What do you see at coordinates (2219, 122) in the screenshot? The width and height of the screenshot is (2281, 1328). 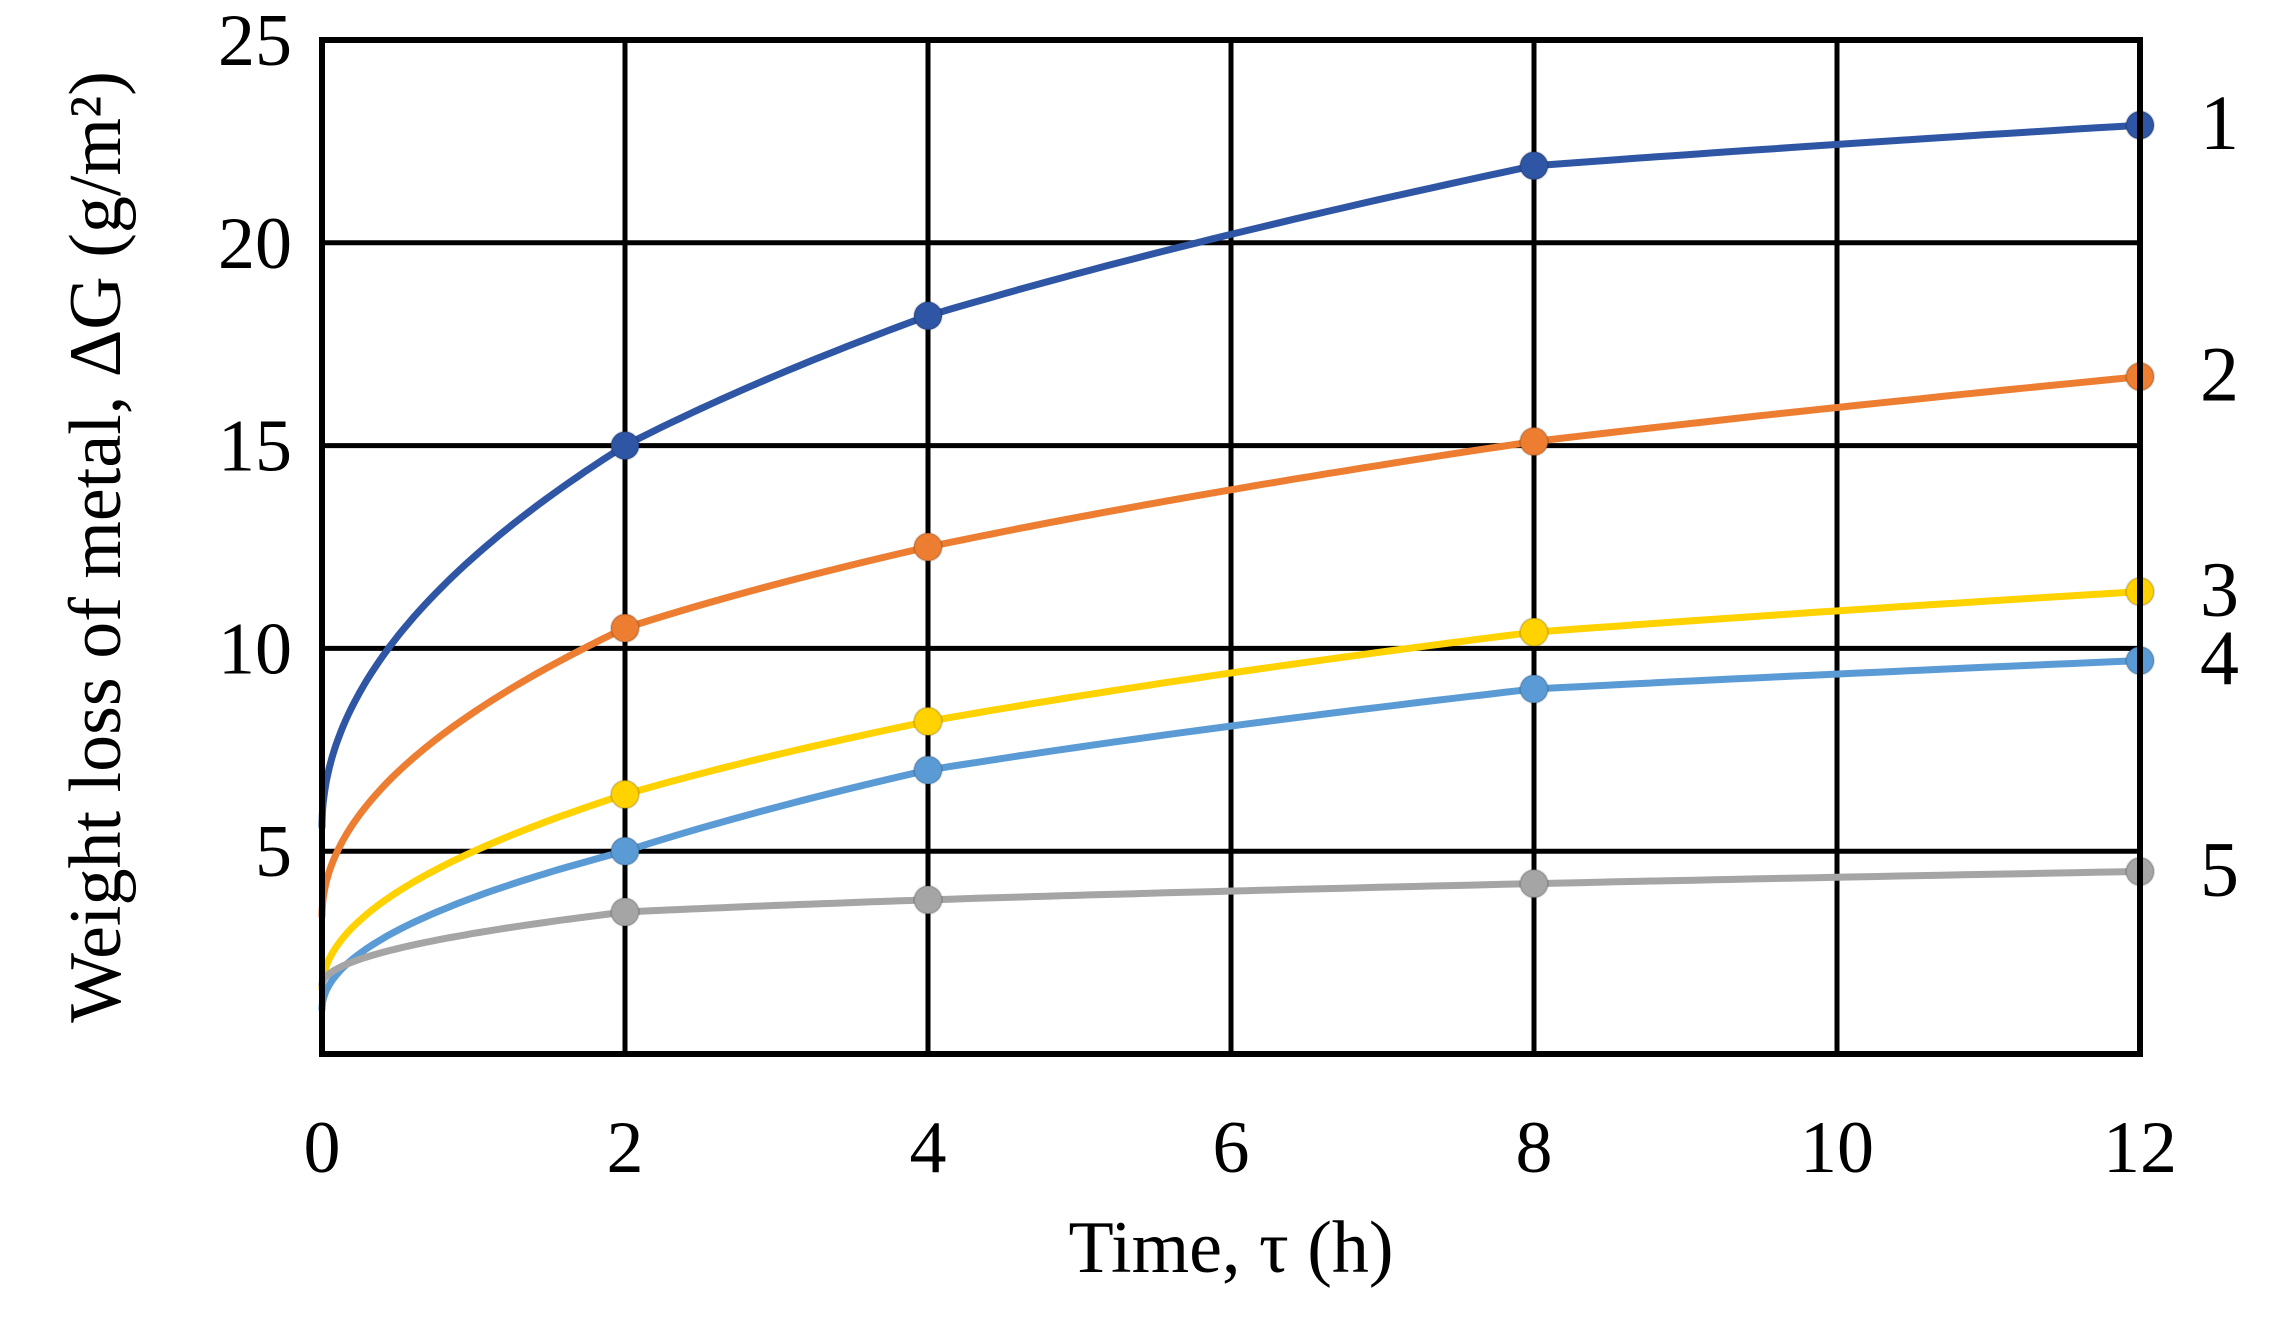 I see `series-label-1: 1` at bounding box center [2219, 122].